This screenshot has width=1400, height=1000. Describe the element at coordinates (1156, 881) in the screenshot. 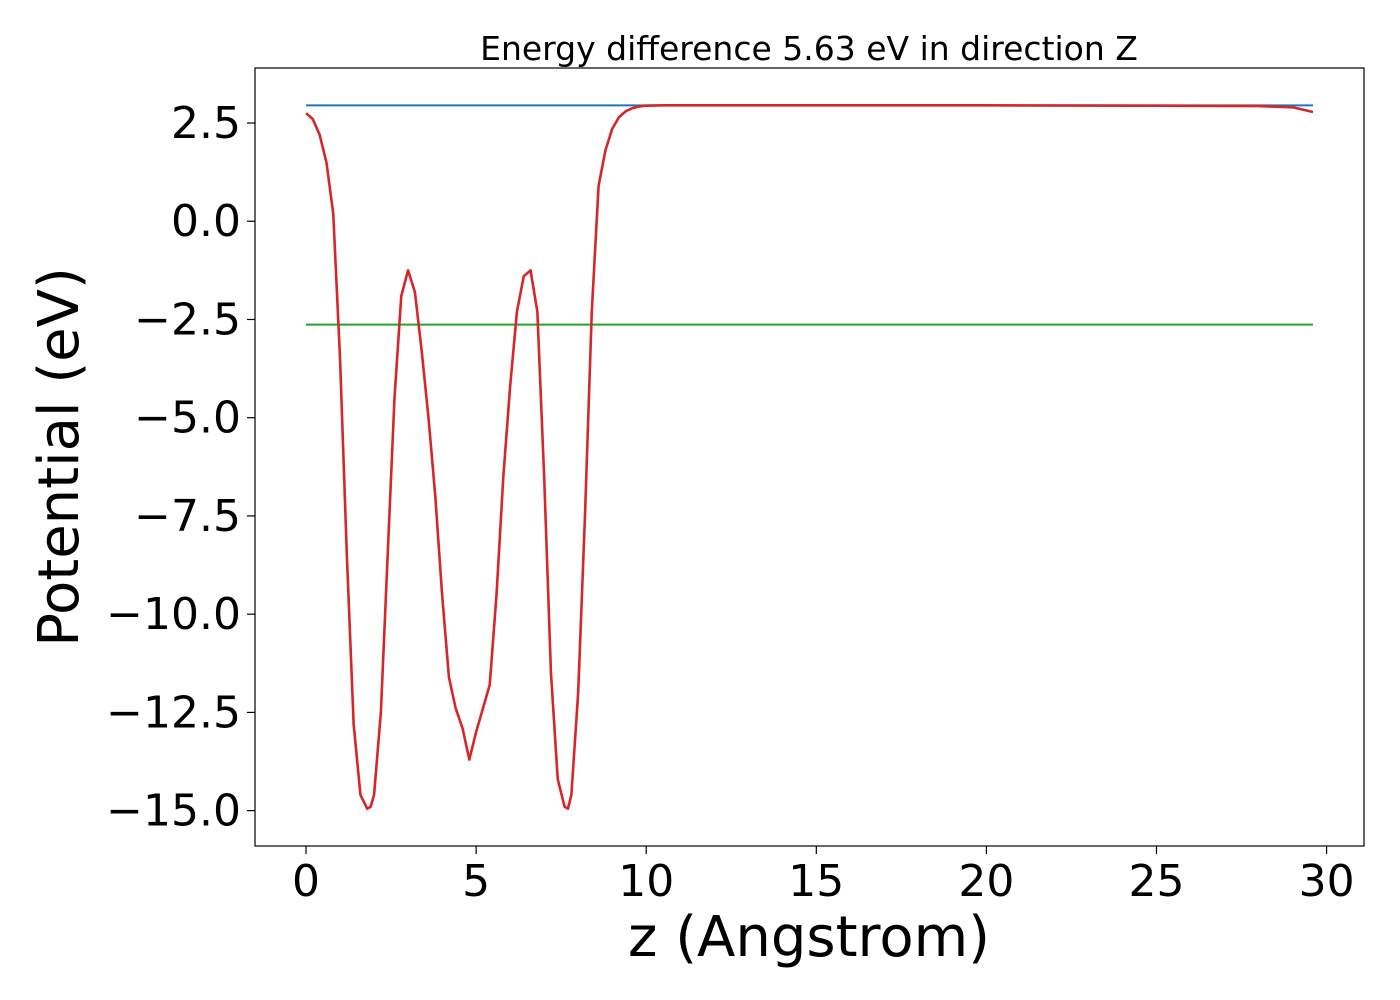

I see `x-tick-label: 25` at that location.